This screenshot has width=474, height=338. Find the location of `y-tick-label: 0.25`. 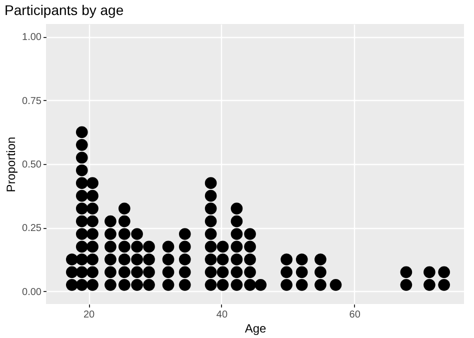

y-tick-label: 0.25 is located at coordinates (32, 228).